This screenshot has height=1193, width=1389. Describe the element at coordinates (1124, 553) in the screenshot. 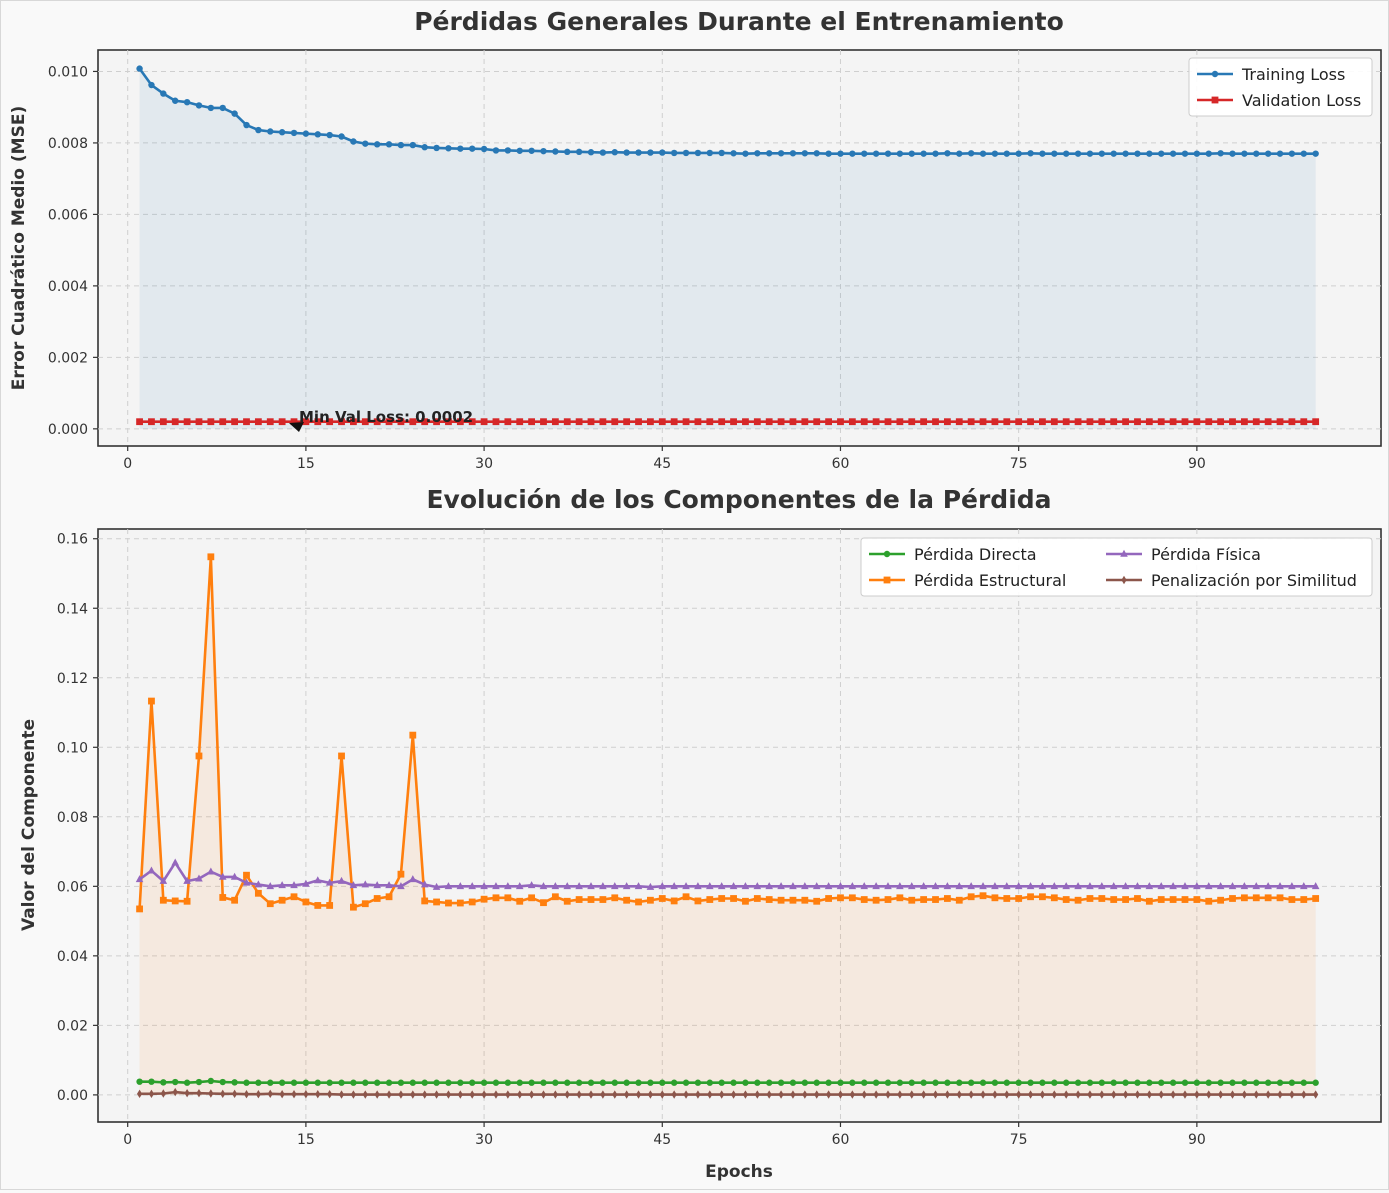

I see `legend-marker` at that location.